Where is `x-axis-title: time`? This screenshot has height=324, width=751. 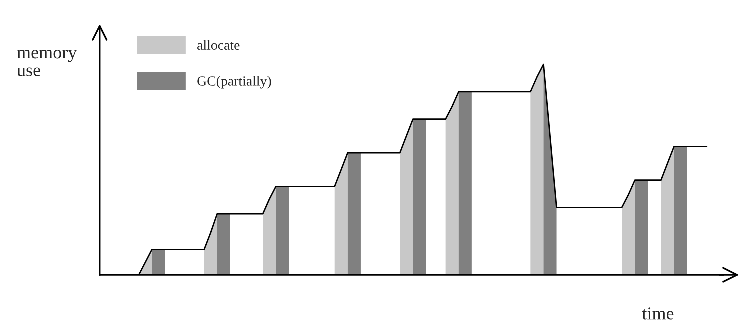 x-axis-title: time is located at coordinates (658, 314).